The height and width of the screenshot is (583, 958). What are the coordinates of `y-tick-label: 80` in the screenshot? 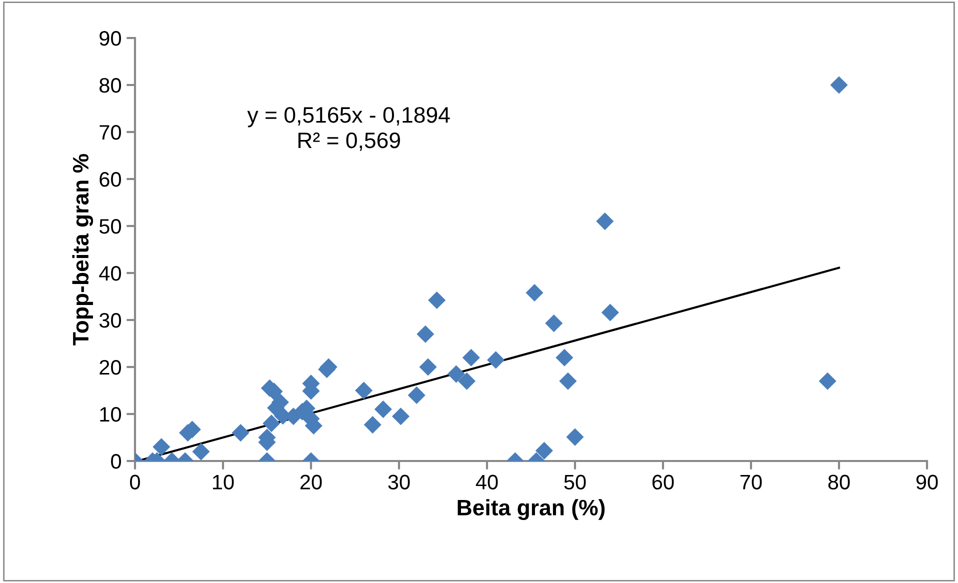 It's located at (110, 85).